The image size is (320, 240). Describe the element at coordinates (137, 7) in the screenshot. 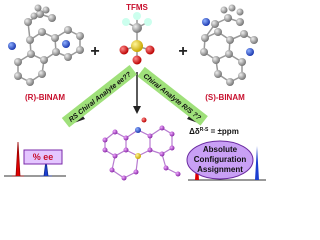

I see `label-tfms: TFMS` at that location.